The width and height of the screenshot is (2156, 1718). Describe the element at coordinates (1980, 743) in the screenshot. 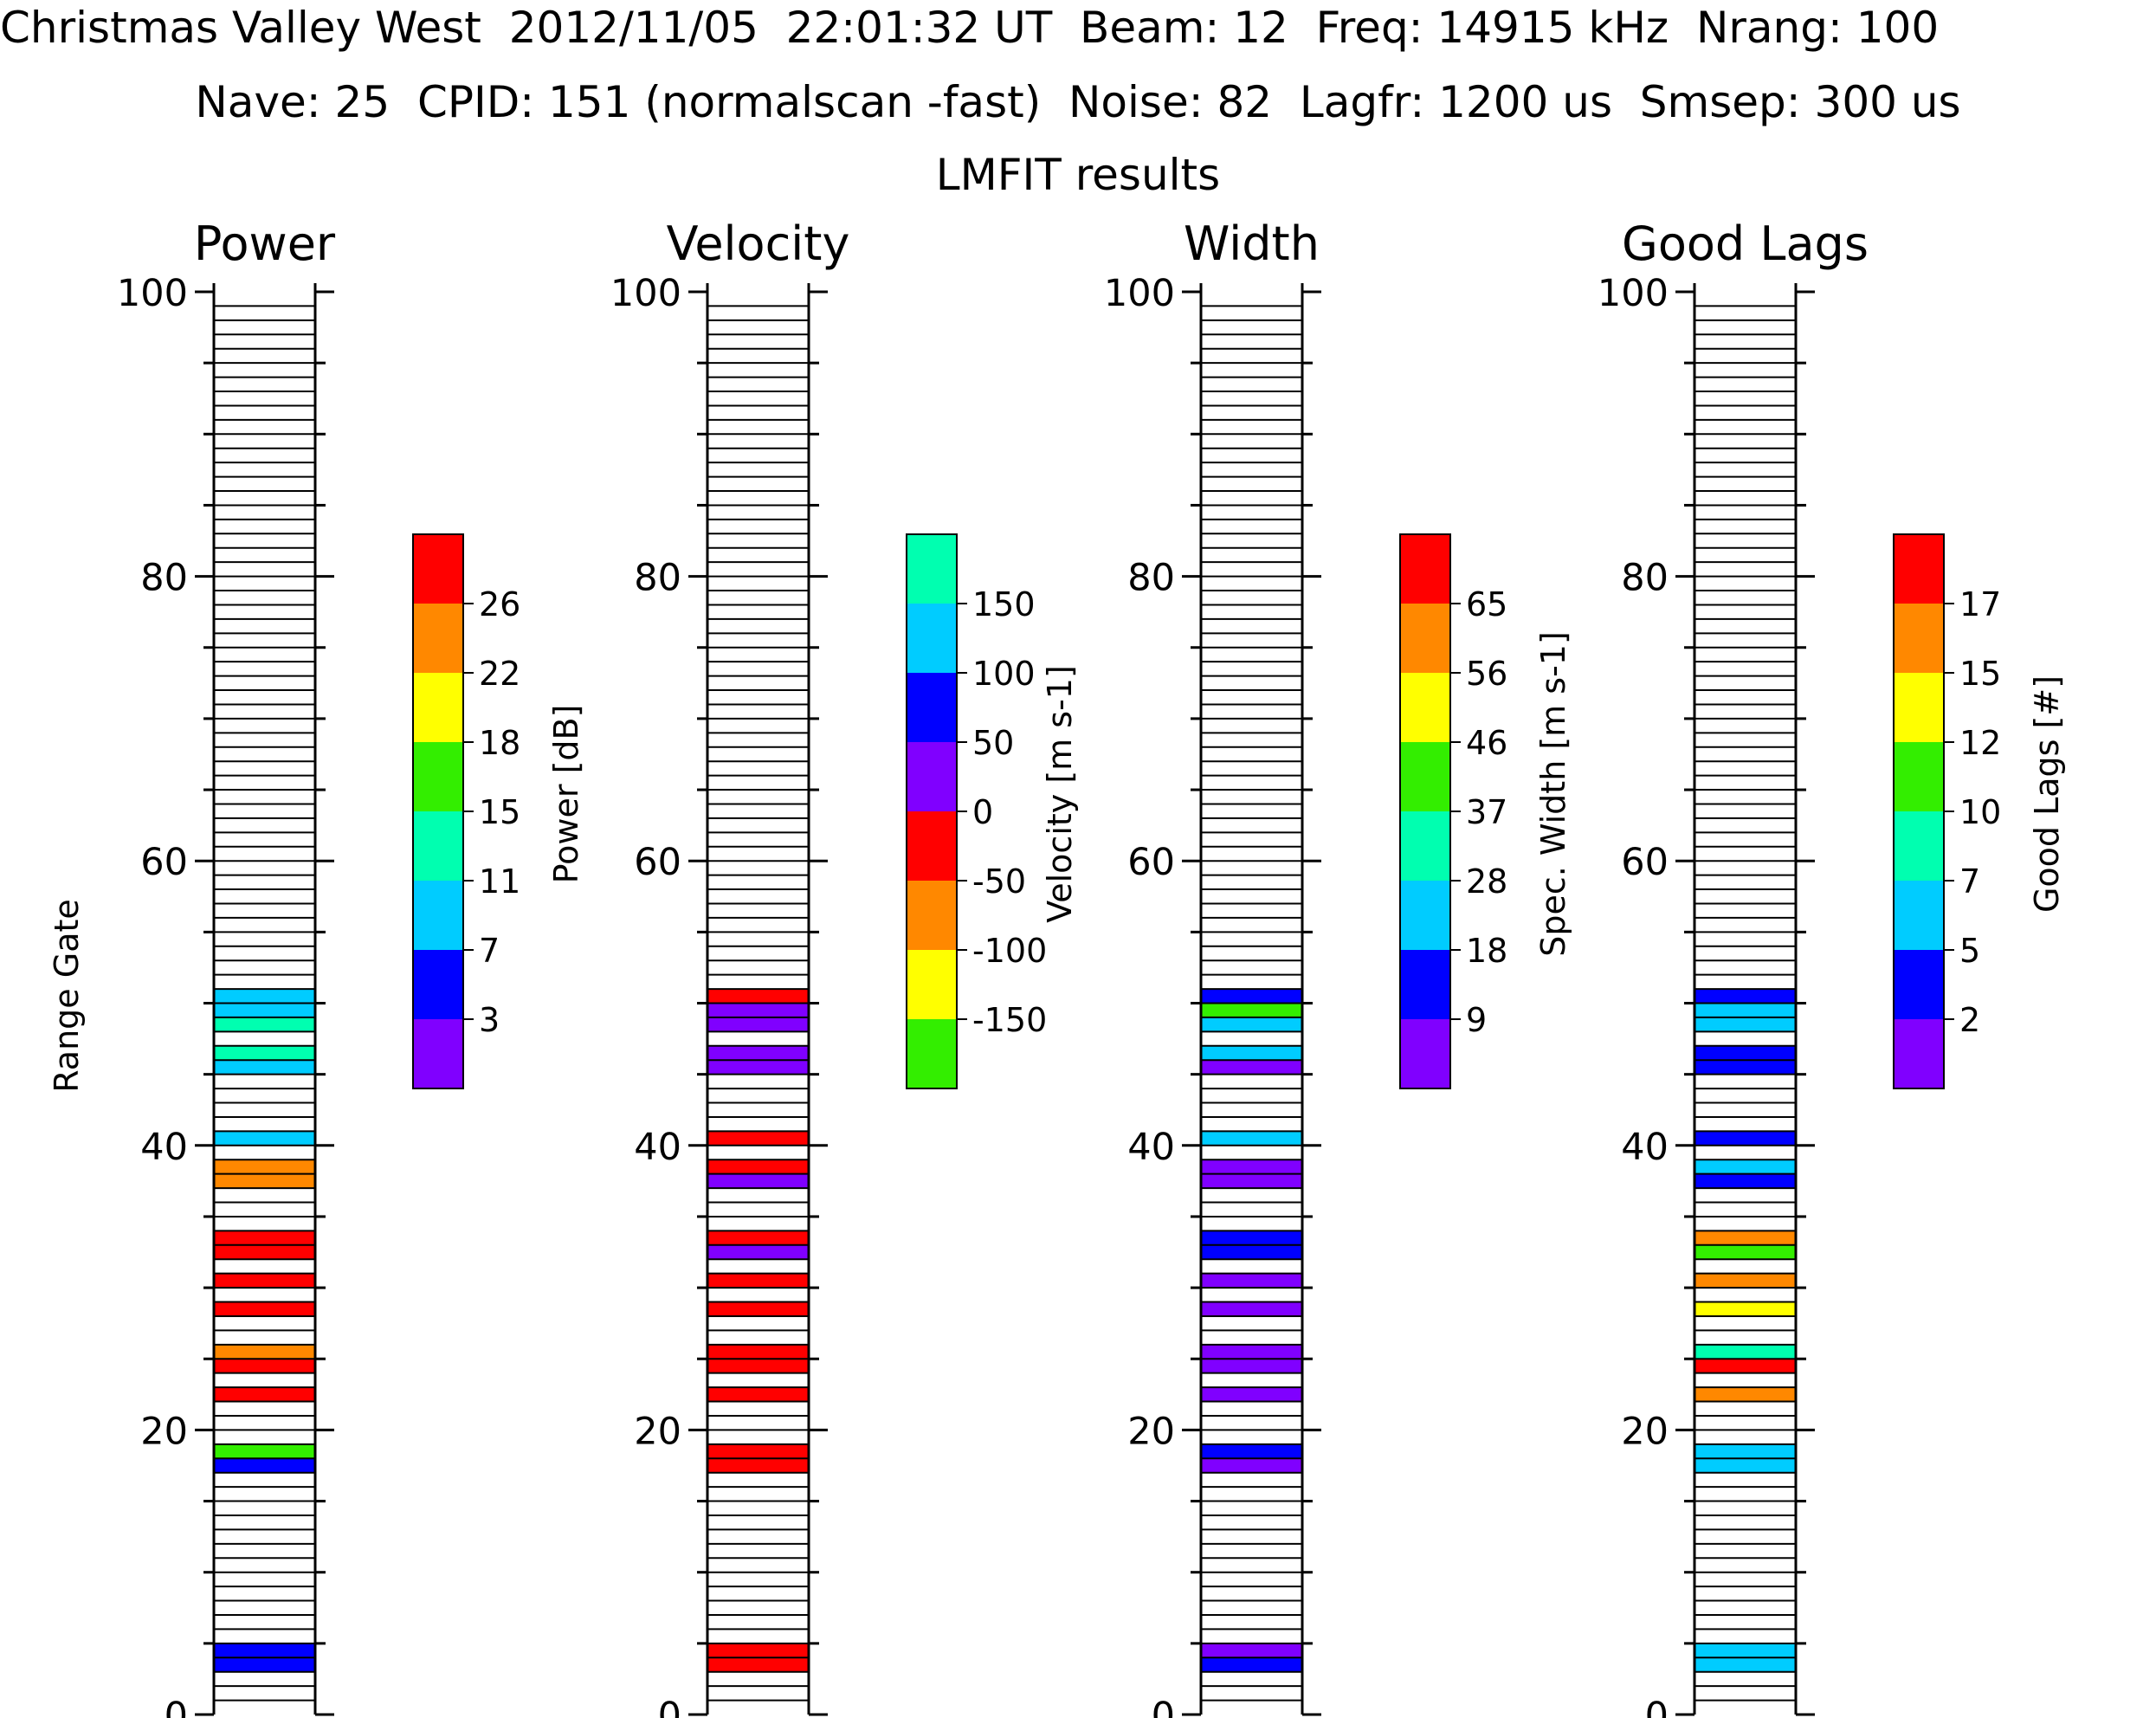

I see `colorbar-label: 12` at that location.